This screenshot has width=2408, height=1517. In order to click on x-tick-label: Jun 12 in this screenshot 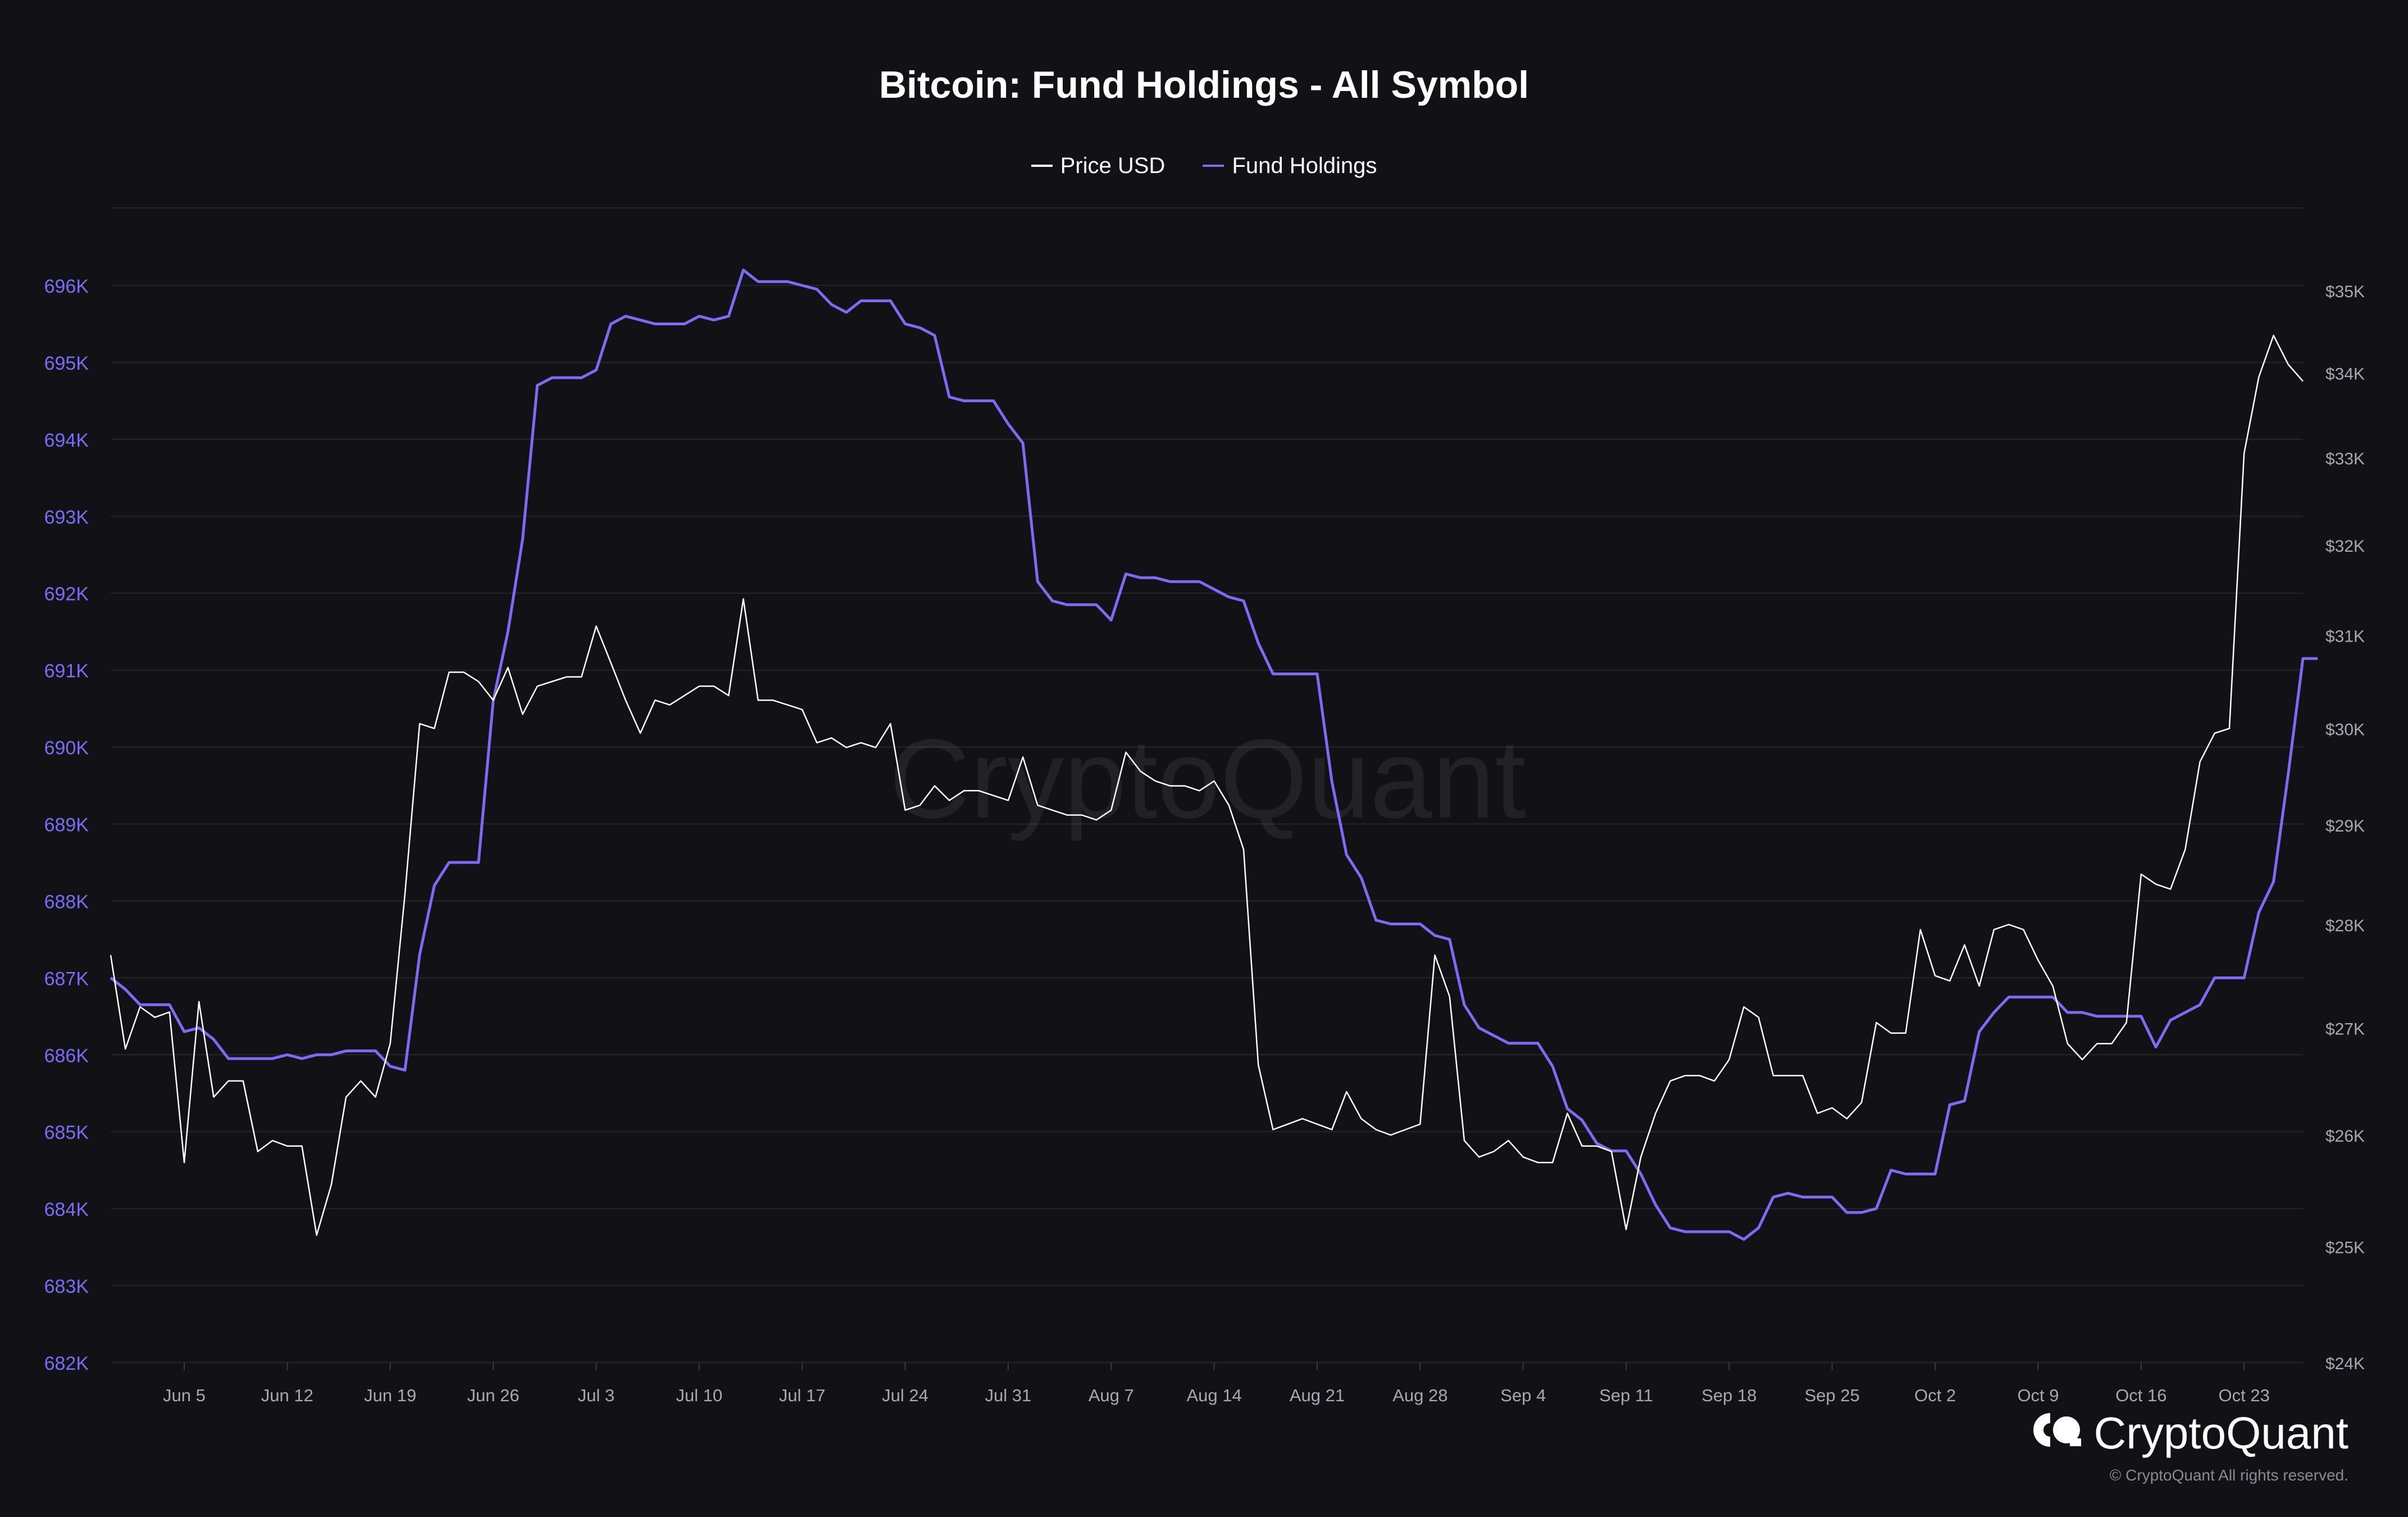, I will do `click(287, 1395)`.